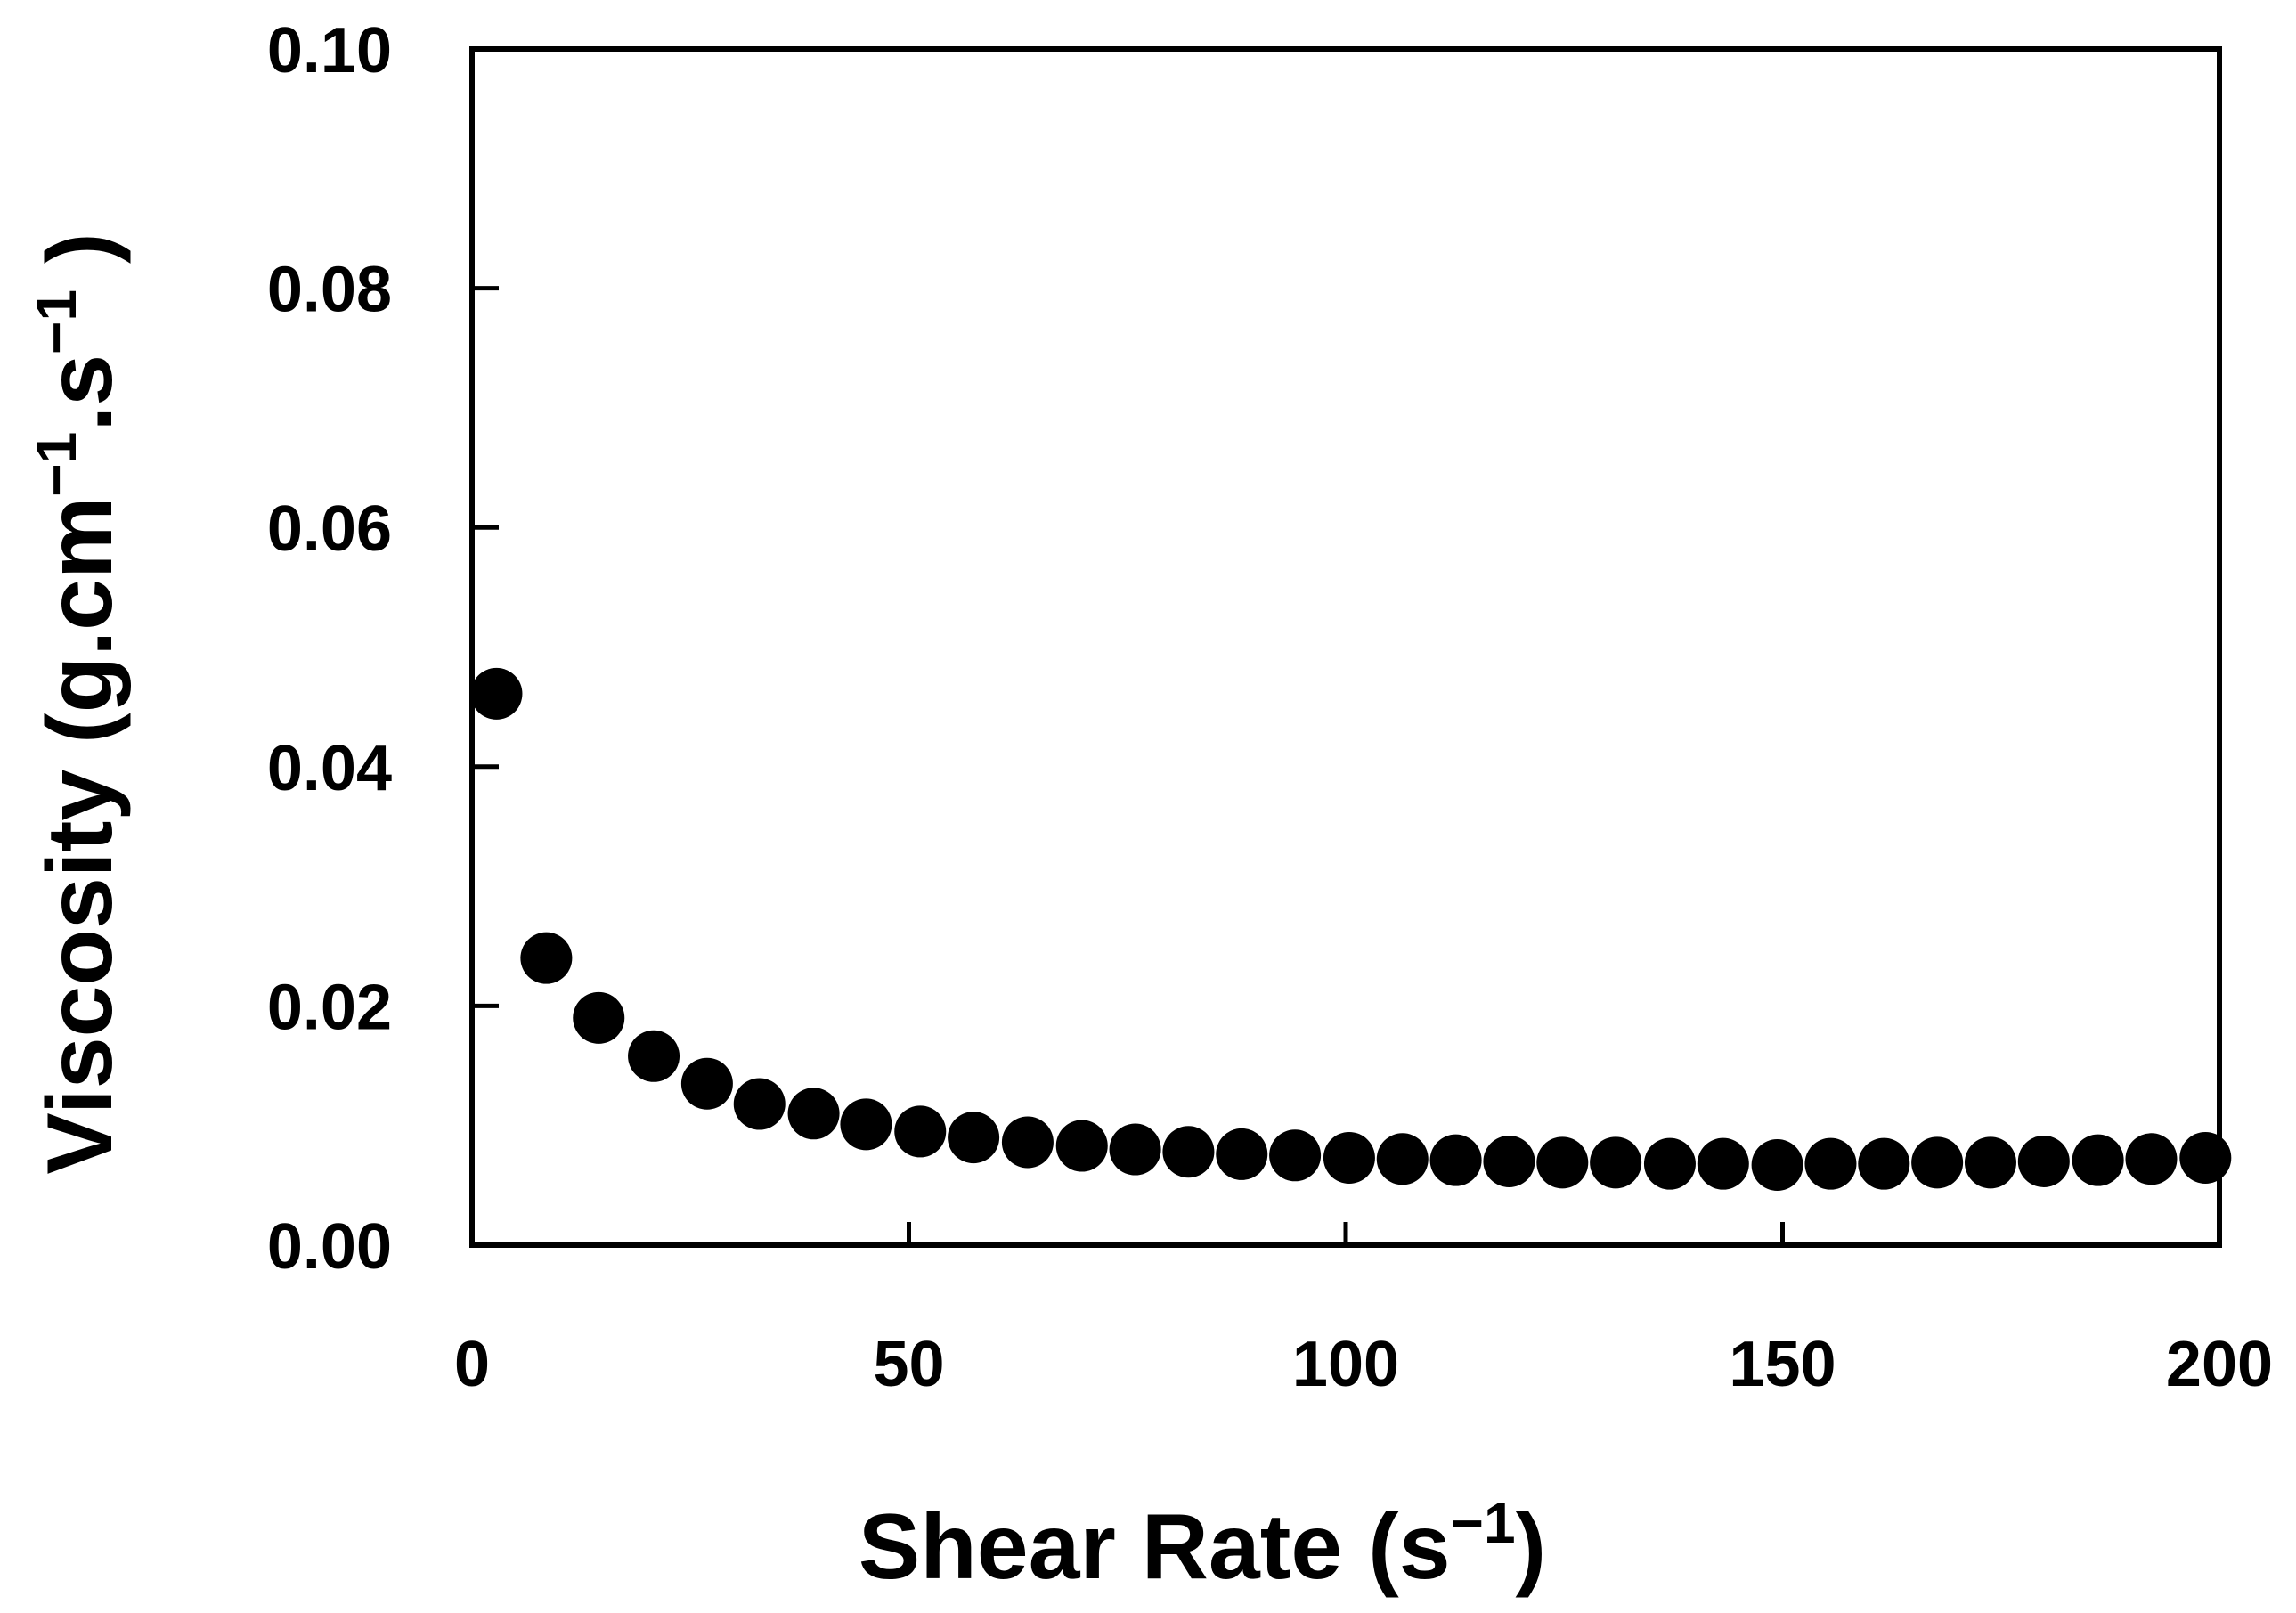 This screenshot has height=1613, width=2296. What do you see at coordinates (329, 768) in the screenshot?
I see `y-tick-label: 0.04` at bounding box center [329, 768].